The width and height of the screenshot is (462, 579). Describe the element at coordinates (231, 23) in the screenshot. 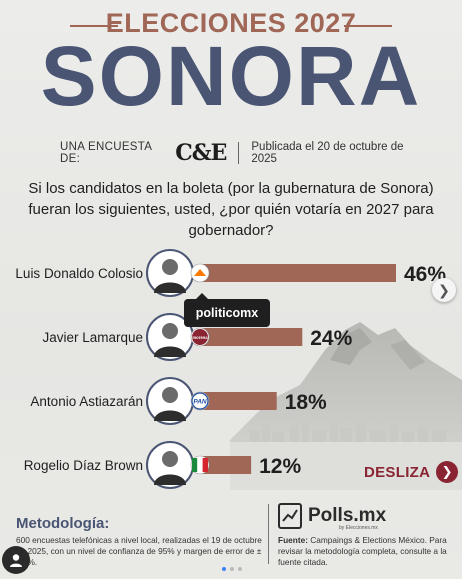

I see `elections-title: ELECCIONES 2027` at that location.